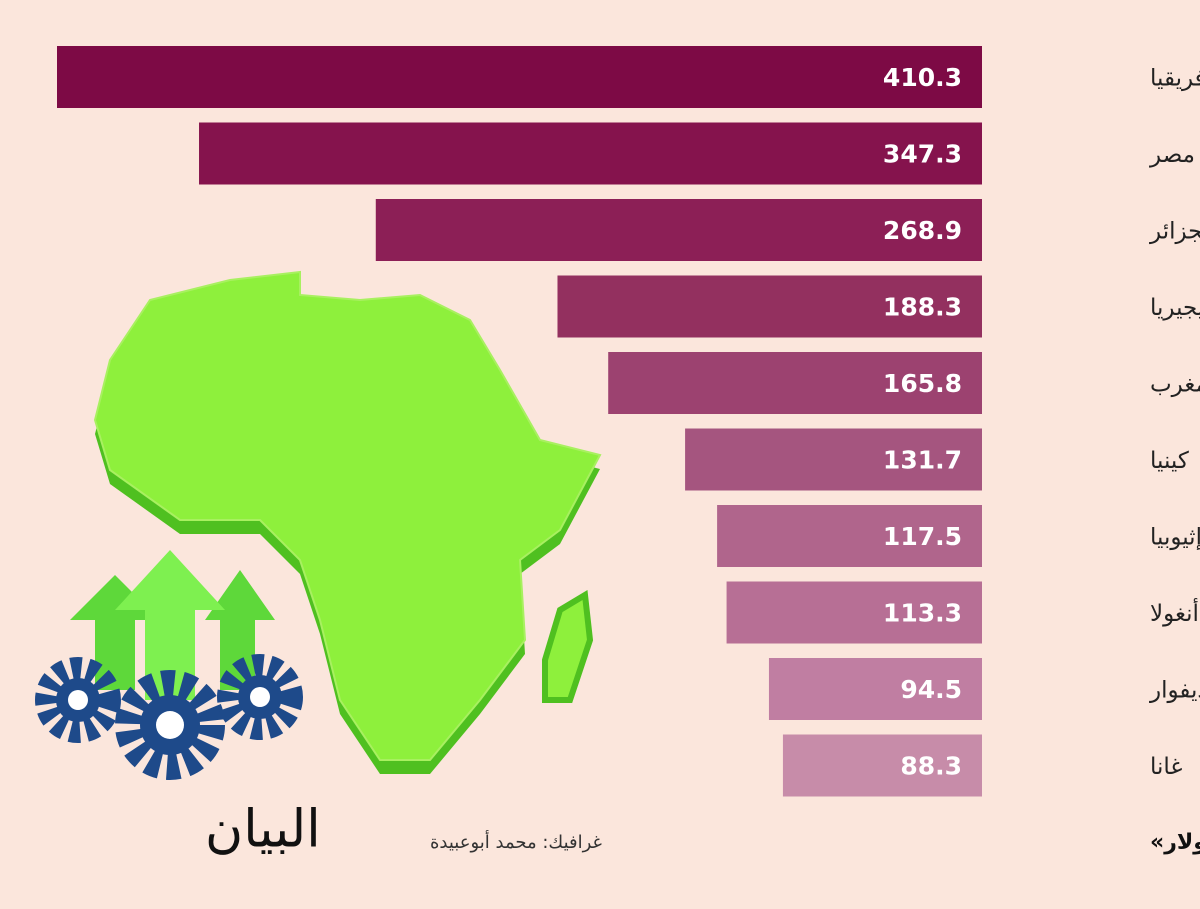 This screenshot has width=1200, height=909. Describe the element at coordinates (931, 689) in the screenshot. I see `value-label: 94.5` at that location.